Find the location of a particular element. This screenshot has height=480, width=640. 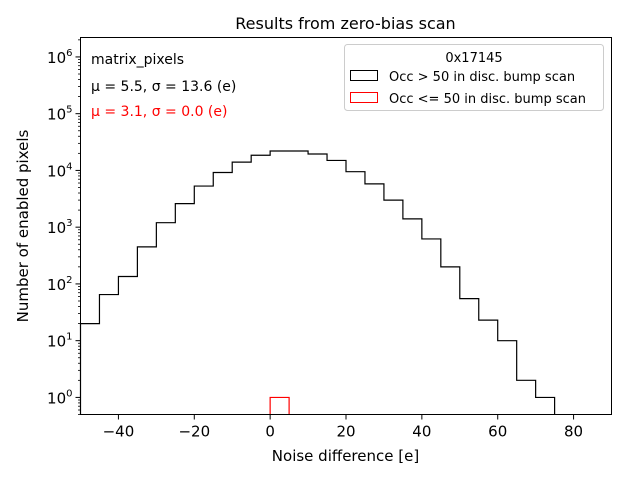

y-tick-label: 10³ is located at coordinates (59, 227).